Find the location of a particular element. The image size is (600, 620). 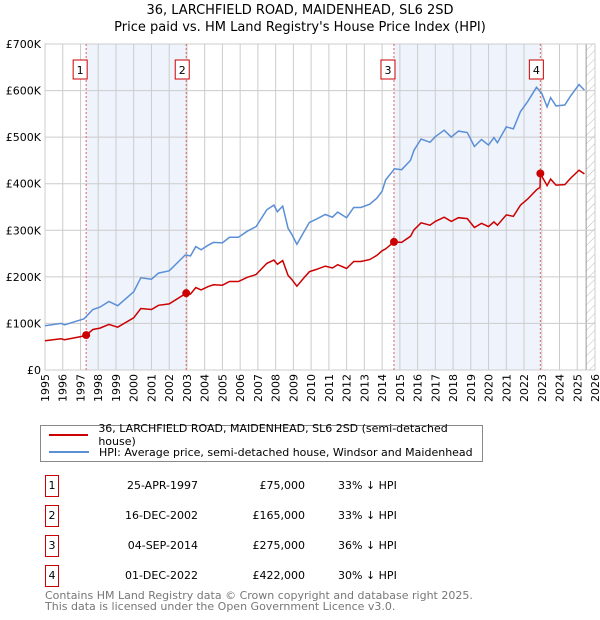

sale-hpi-diff: 30% ↓ HPI is located at coordinates (367, 575).